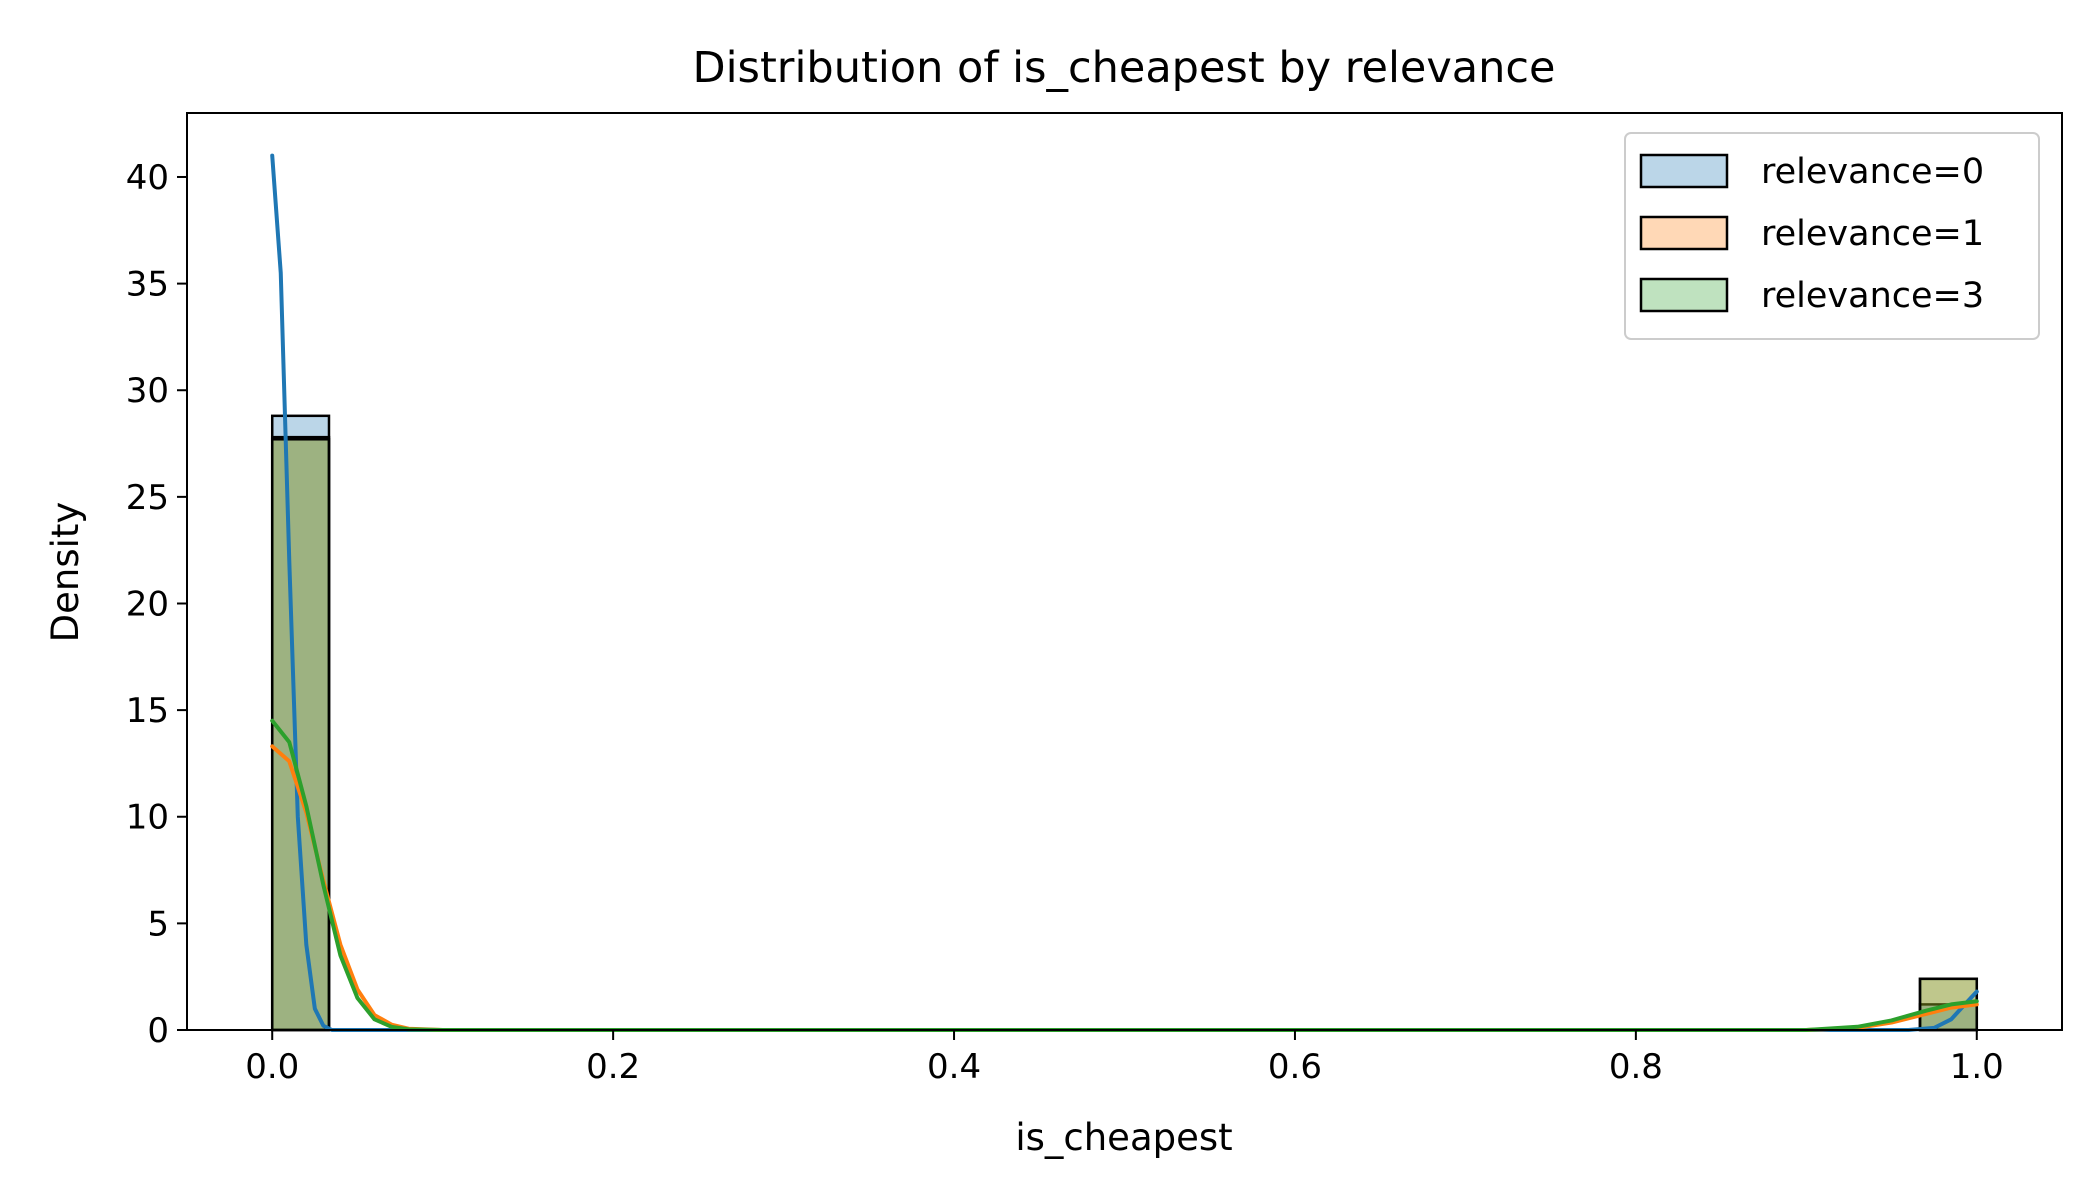 The image size is (2100, 1200). What do you see at coordinates (158, 1031) in the screenshot?
I see `y-tick-label-0: 0` at bounding box center [158, 1031].